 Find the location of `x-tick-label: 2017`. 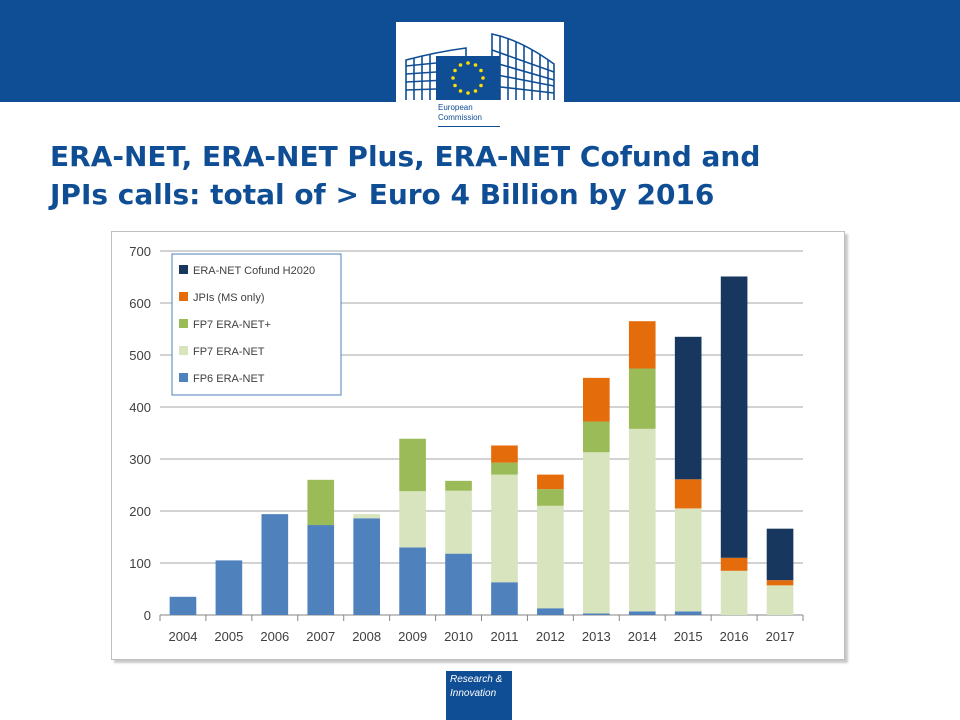

x-tick-label: 2017 is located at coordinates (780, 636).